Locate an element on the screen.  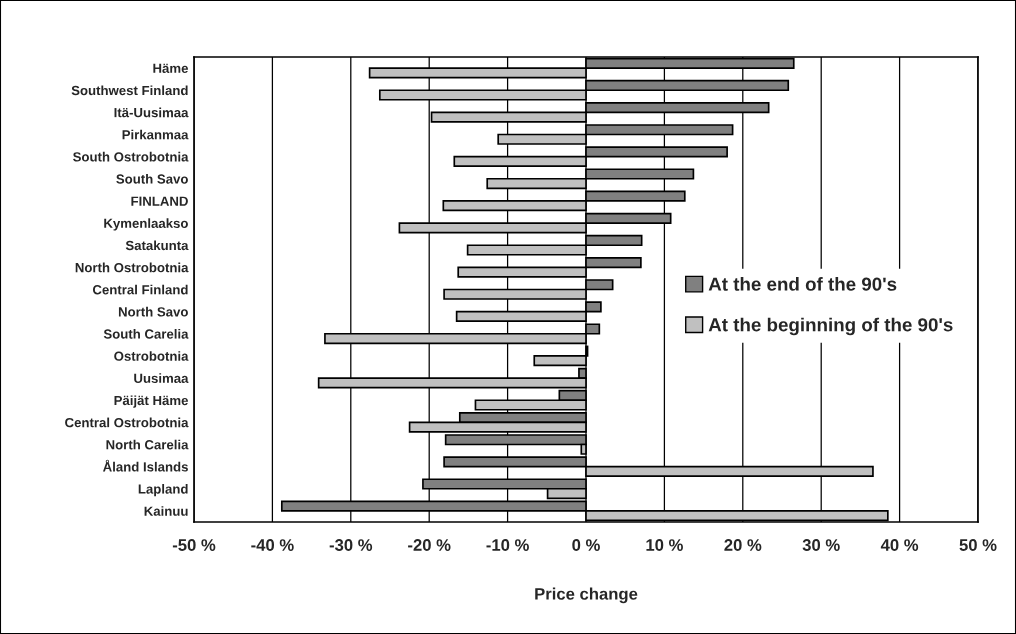
y-tick-label: Häme is located at coordinates (170, 68).